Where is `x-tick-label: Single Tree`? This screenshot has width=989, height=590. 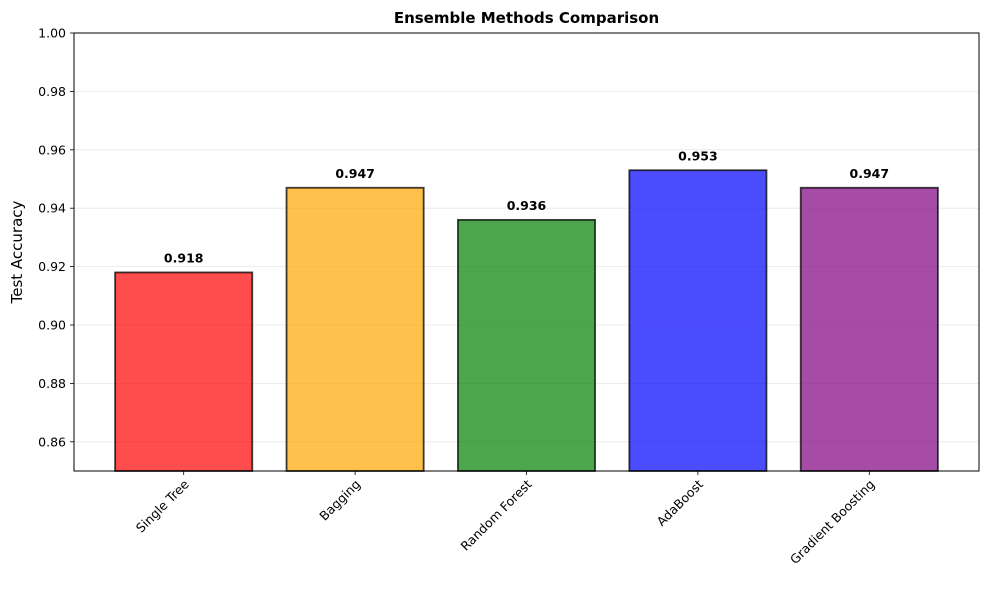 x-tick-label: Single Tree is located at coordinates (162, 505).